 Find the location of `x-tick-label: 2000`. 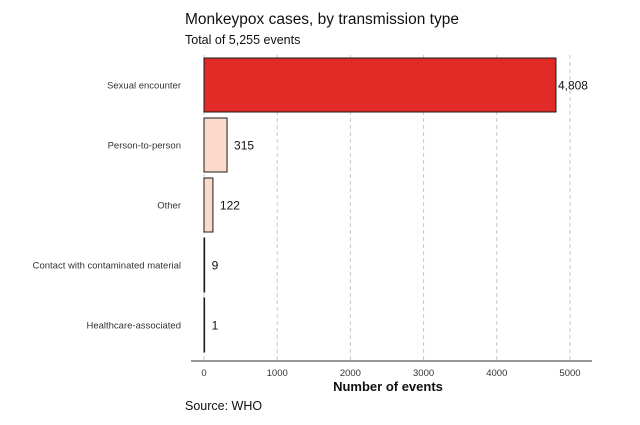

x-tick-label: 2000 is located at coordinates (350, 373).